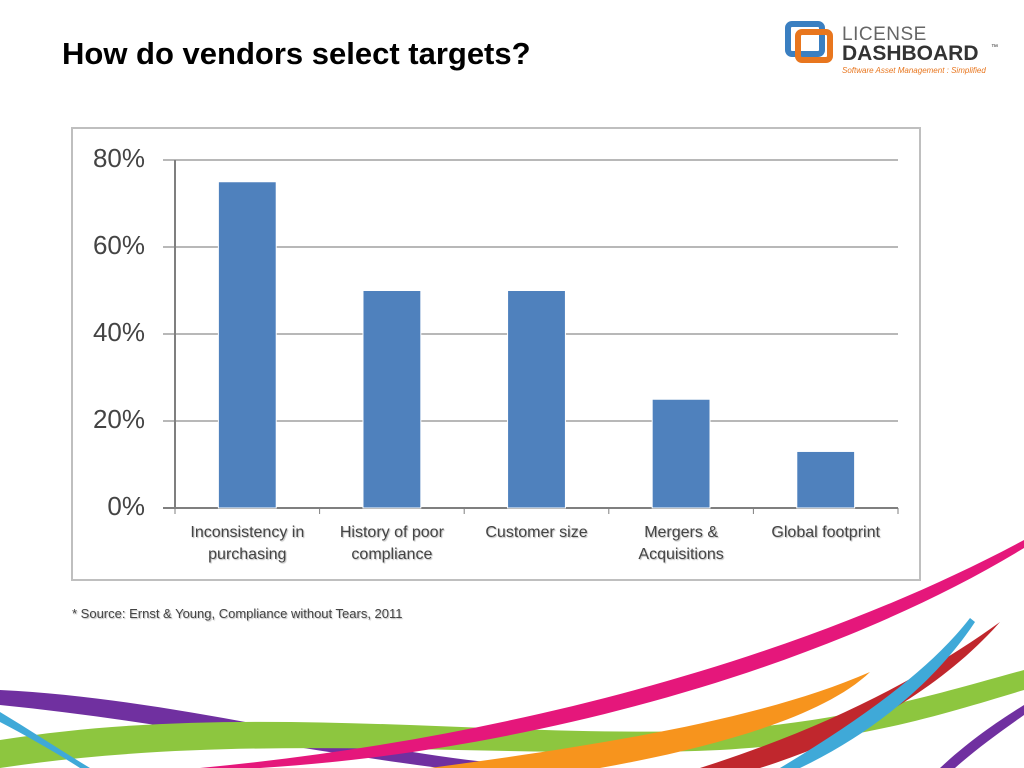 The image size is (1024, 768). Describe the element at coordinates (119, 332) in the screenshot. I see `y-tick-label: 40%` at that location.